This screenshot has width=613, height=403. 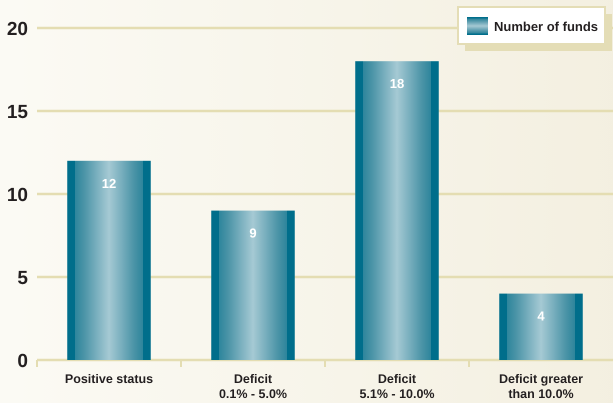 What do you see at coordinates (109, 379) in the screenshot?
I see `x-tick-label: Positive status` at bounding box center [109, 379].